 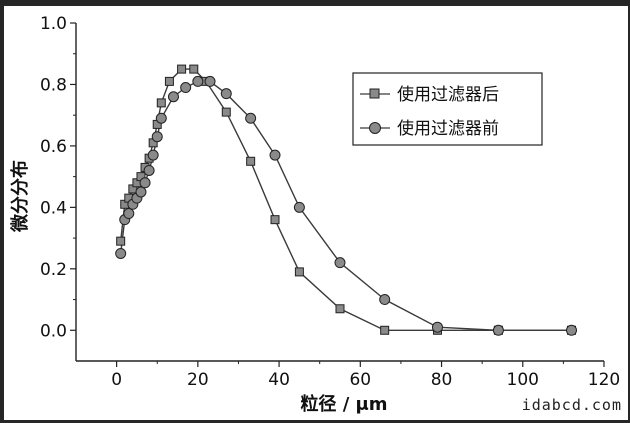 I want to click on watermark: idabcd.com, so click(x=571, y=405).